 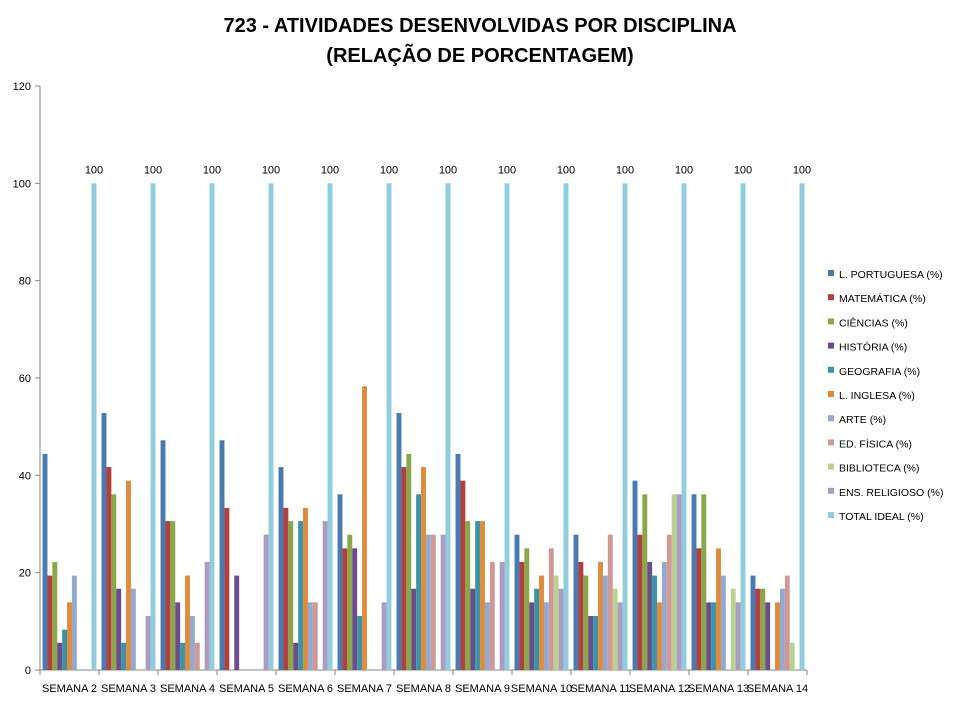 What do you see at coordinates (448, 170) in the screenshot?
I see `data-labels-group: 100 100 100 100 100 100 100 100 100 100 100 100 100` at bounding box center [448, 170].